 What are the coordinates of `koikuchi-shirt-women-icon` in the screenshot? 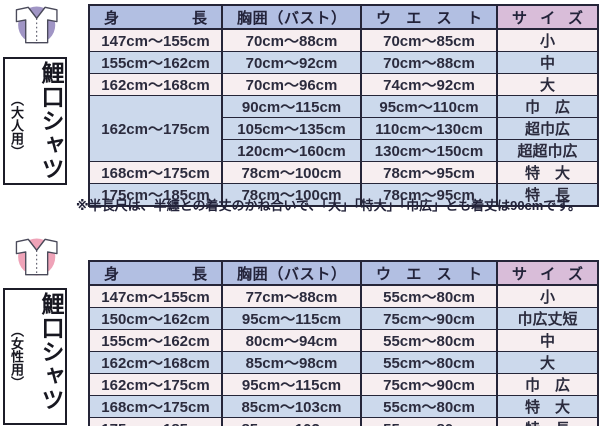 It's located at (35, 257).